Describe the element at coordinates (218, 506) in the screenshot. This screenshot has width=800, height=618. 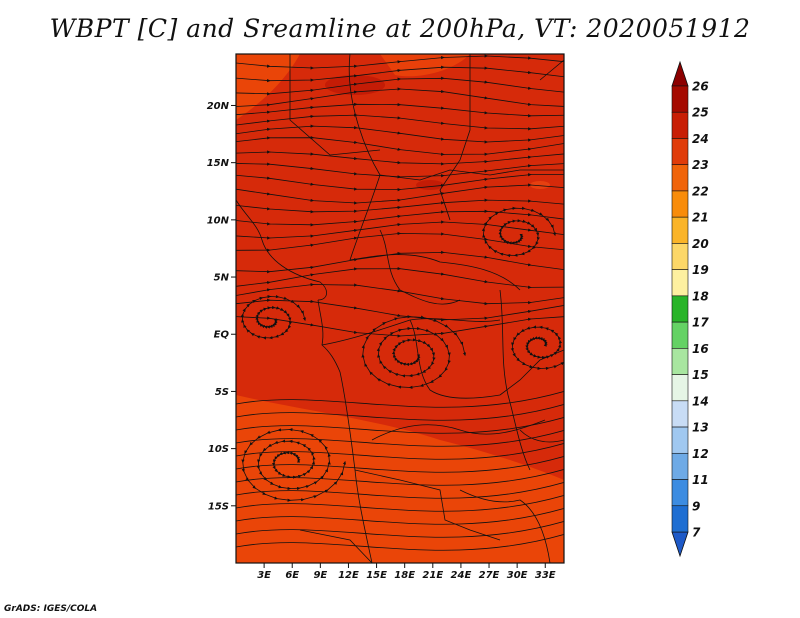
I see `lat-tick-label: 15S` at that location.